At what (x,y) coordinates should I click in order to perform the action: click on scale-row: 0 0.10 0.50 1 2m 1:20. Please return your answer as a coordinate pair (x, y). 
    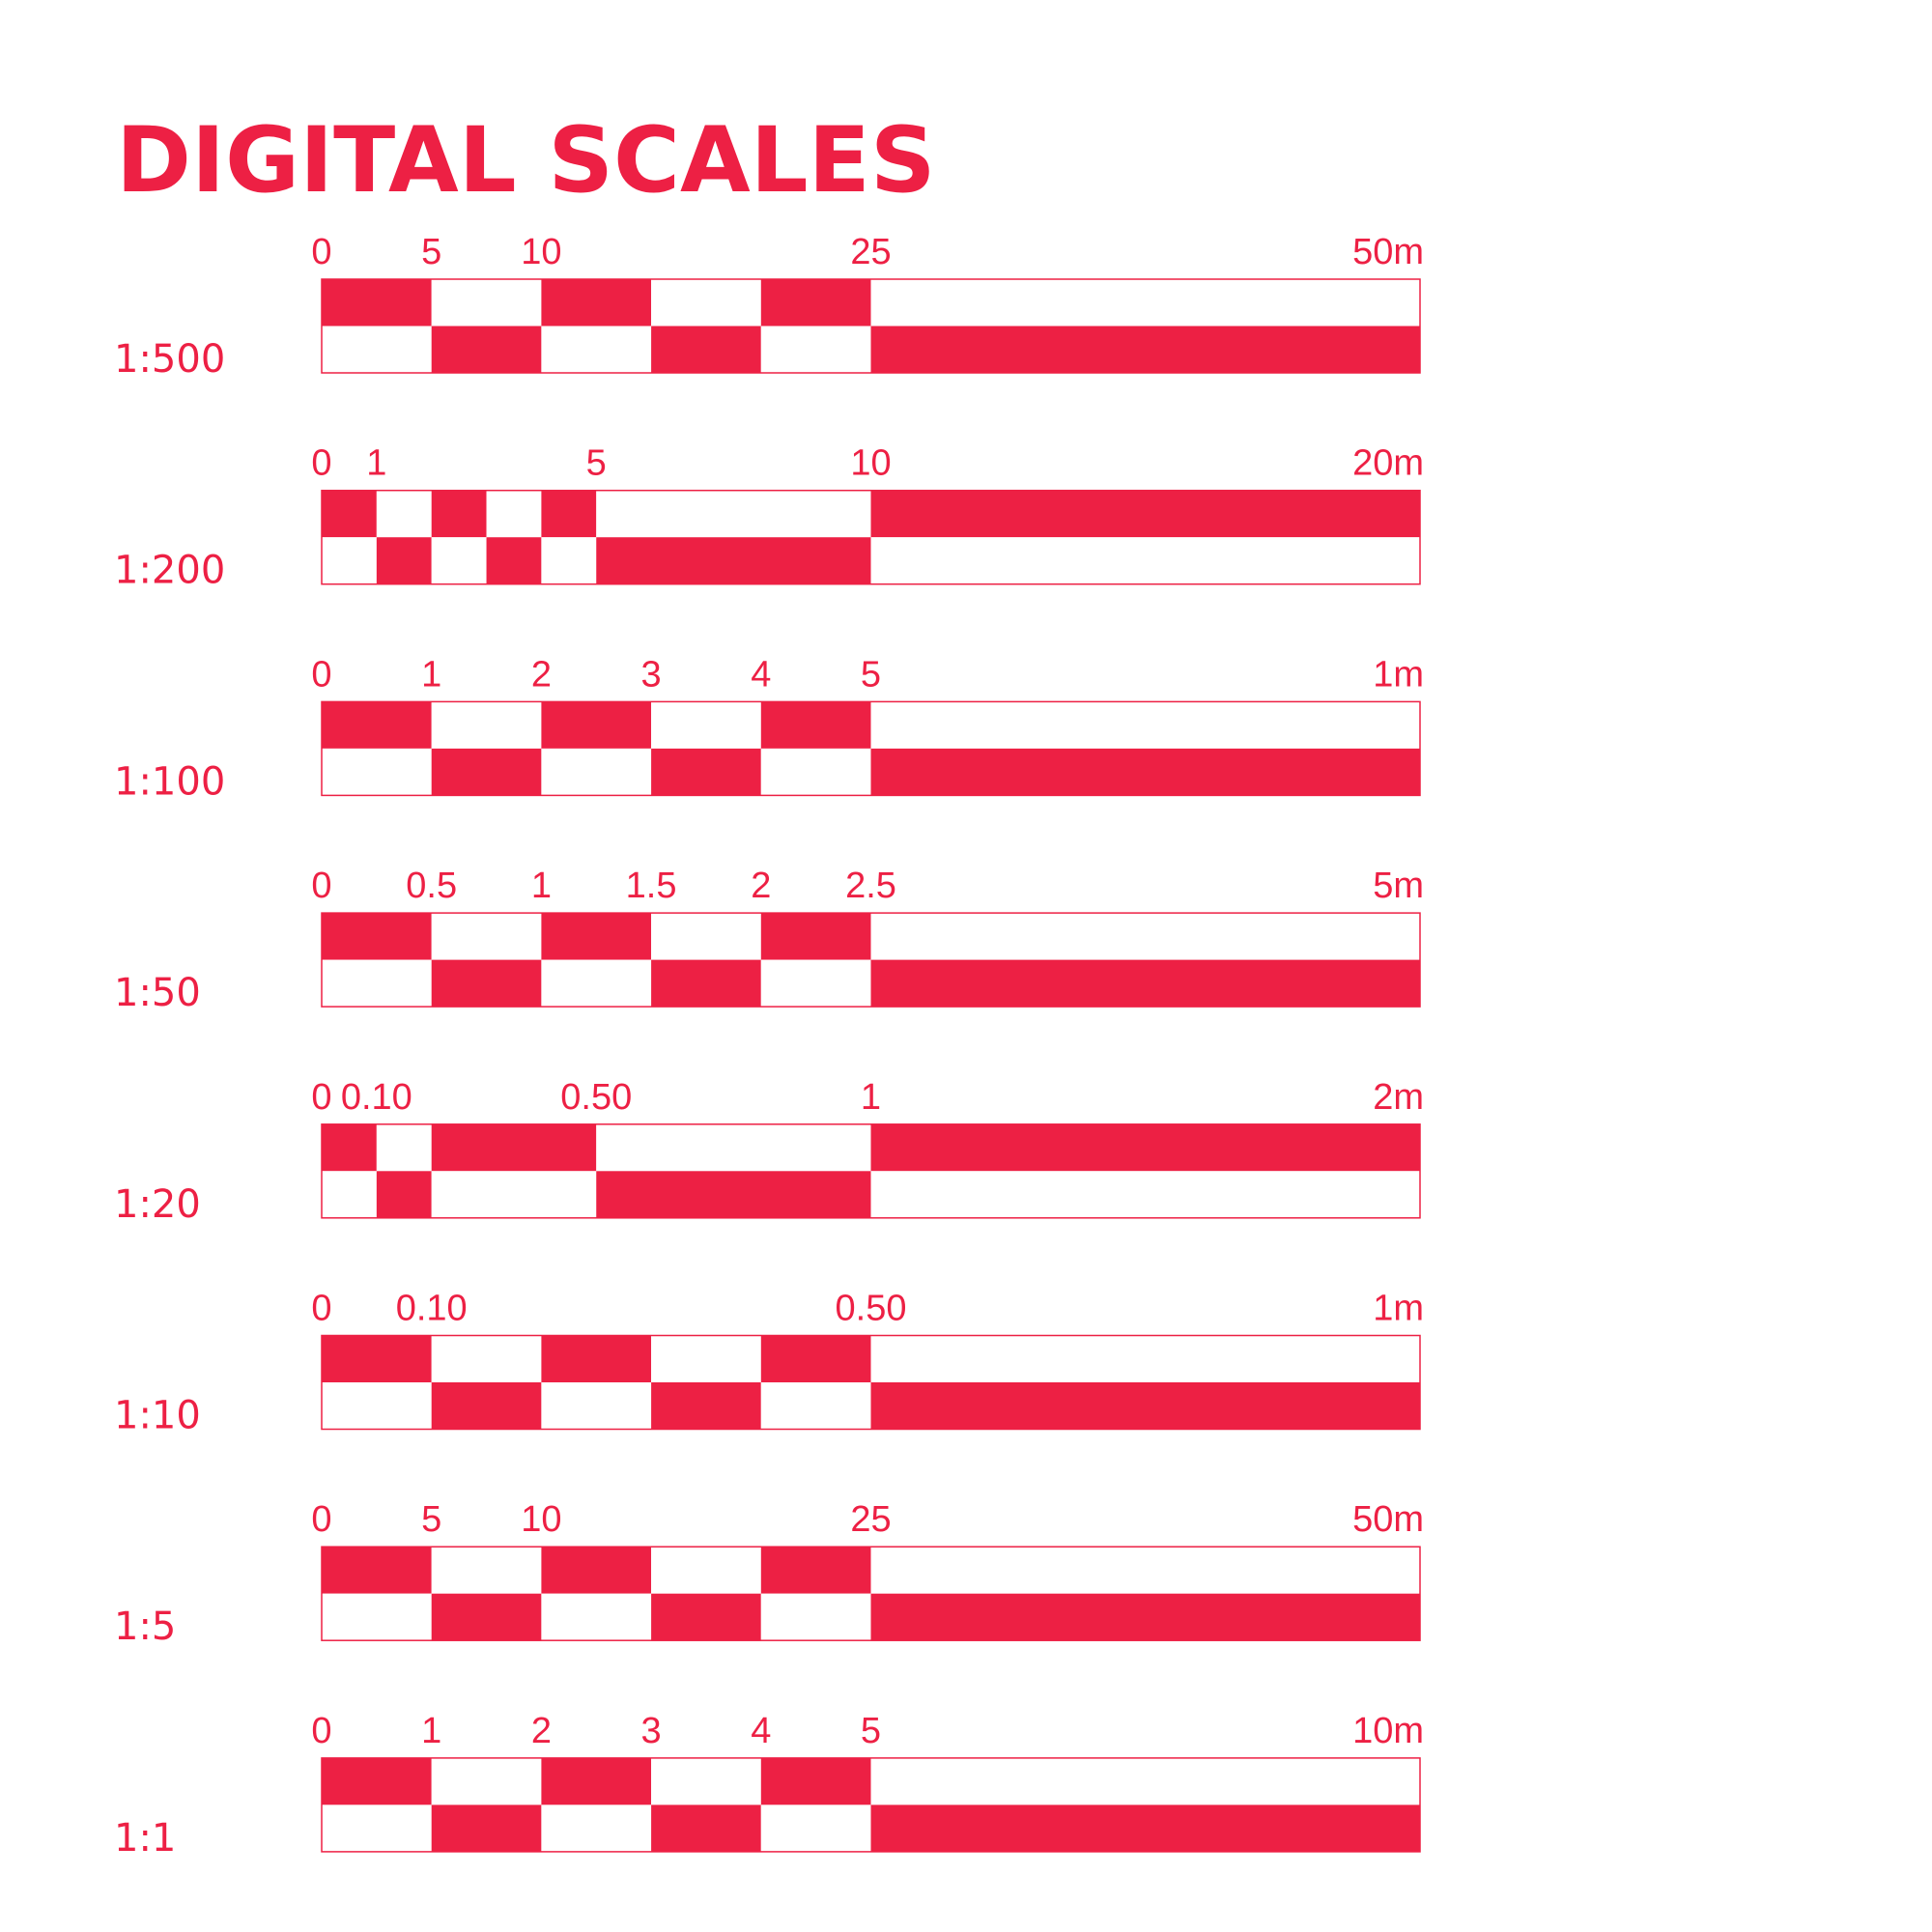
    Looking at the image, I should click on (769, 1152).